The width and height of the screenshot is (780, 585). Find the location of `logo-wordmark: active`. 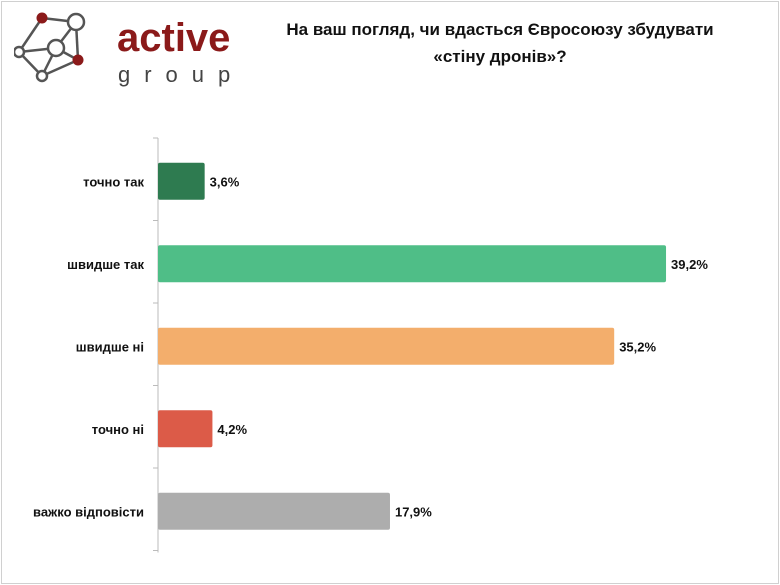

logo-wordmark: active is located at coordinates (174, 38).